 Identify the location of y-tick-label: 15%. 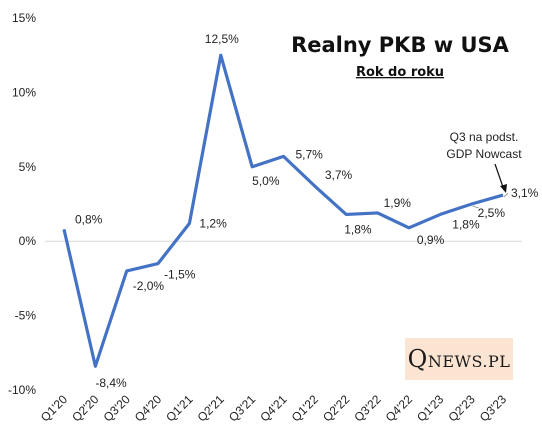
(24, 18).